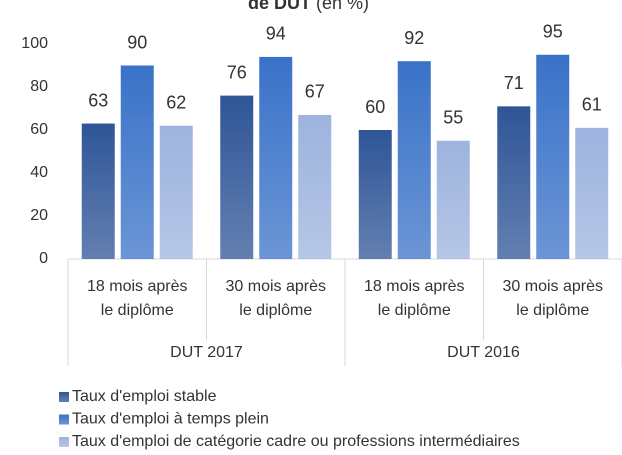  What do you see at coordinates (176, 102) in the screenshot?
I see `data-label: 62` at bounding box center [176, 102].